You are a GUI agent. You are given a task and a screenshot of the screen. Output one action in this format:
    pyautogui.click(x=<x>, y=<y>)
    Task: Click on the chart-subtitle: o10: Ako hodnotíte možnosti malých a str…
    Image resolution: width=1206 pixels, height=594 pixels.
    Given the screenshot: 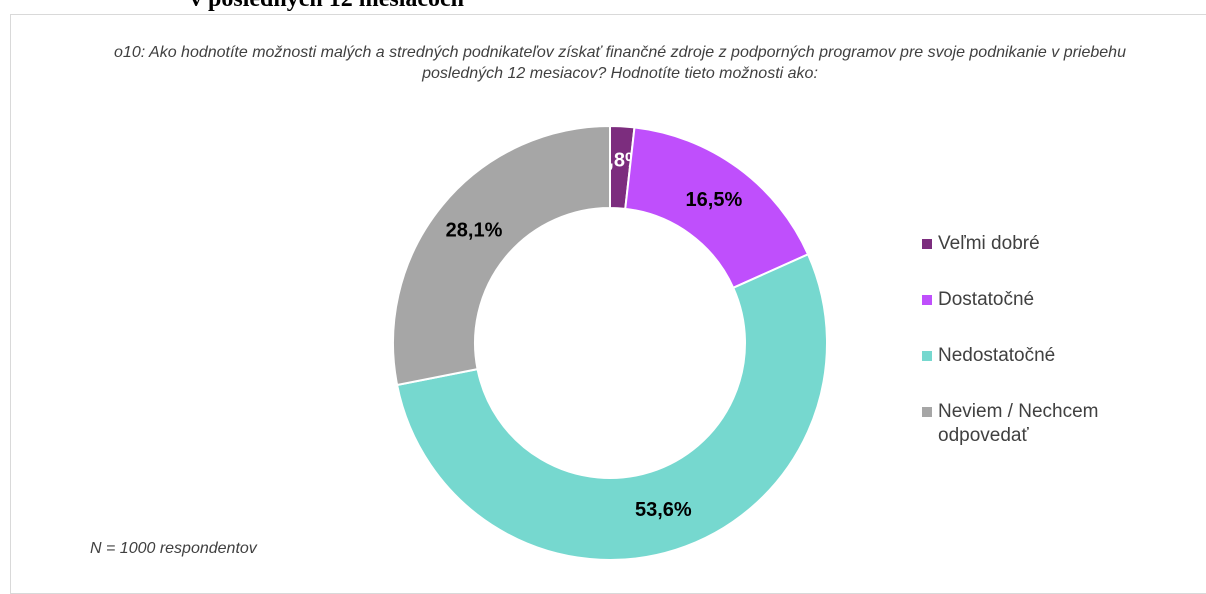 What is the action you would take?
    pyautogui.click(x=620, y=63)
    